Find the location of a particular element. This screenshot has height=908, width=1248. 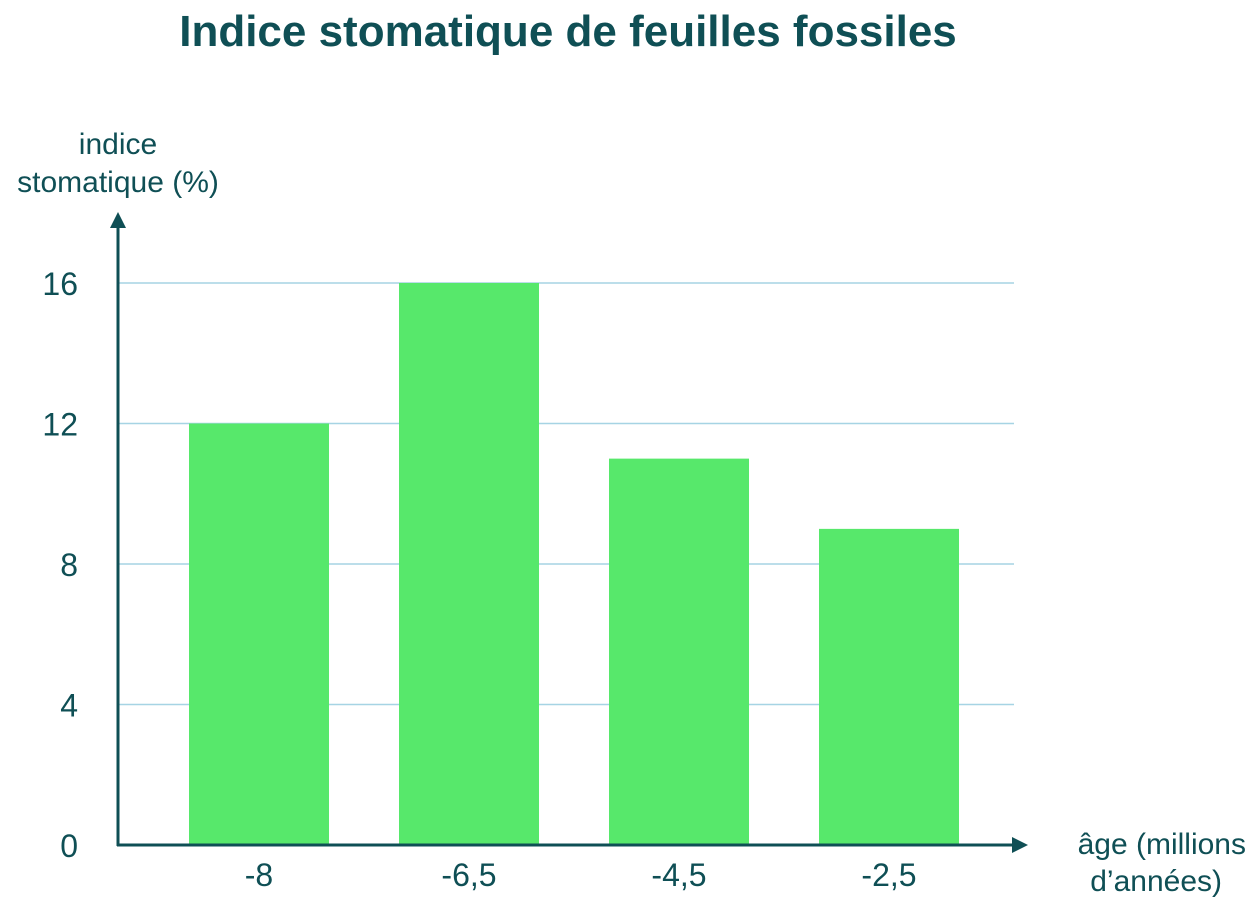

y-tick-labels: 0 4 8 12 16 is located at coordinates (60, 565).